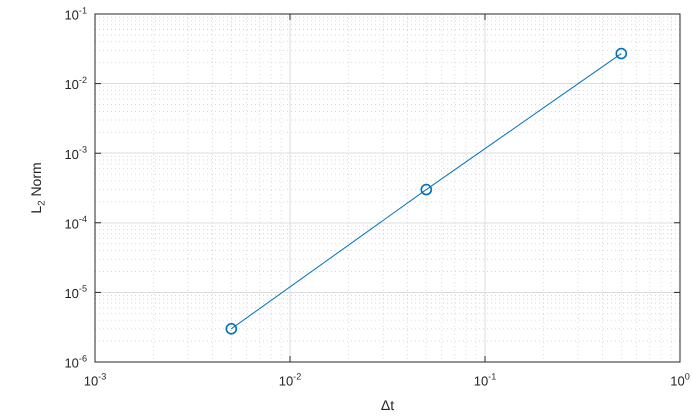 The height and width of the screenshot is (418, 692). What do you see at coordinates (387, 404) in the screenshot?
I see `x-axis-title: Δt` at bounding box center [387, 404].